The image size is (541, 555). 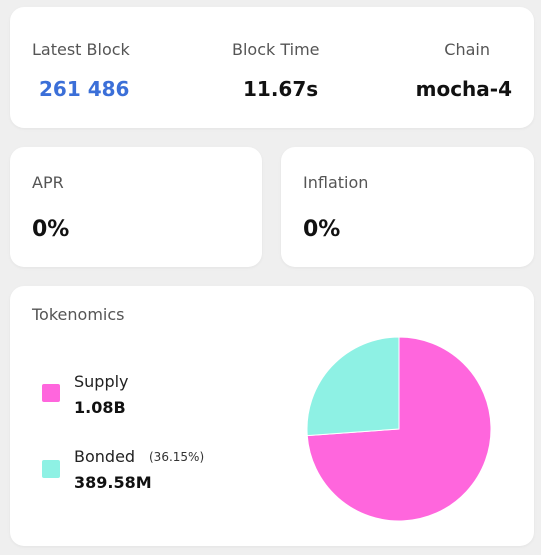 I want to click on apr-value: 0%, so click(x=51, y=229).